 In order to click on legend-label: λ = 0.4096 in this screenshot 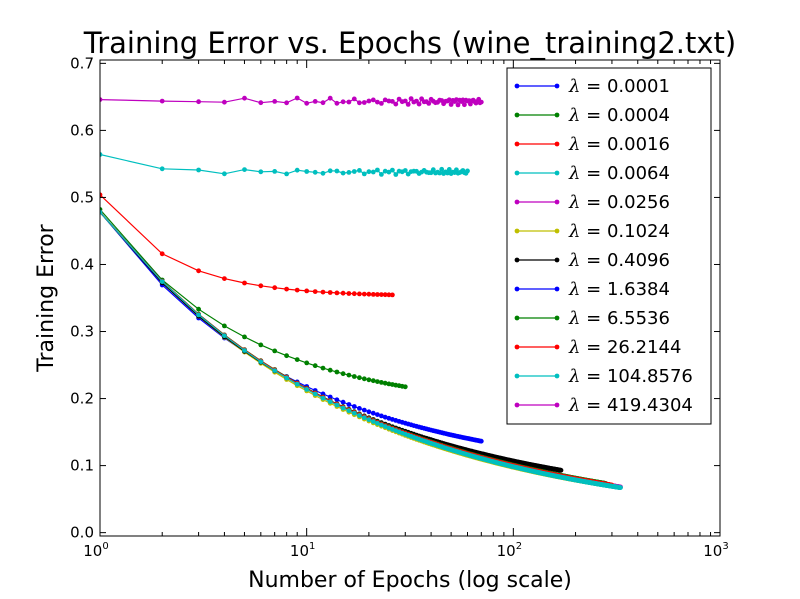, I will do `click(619, 260)`.